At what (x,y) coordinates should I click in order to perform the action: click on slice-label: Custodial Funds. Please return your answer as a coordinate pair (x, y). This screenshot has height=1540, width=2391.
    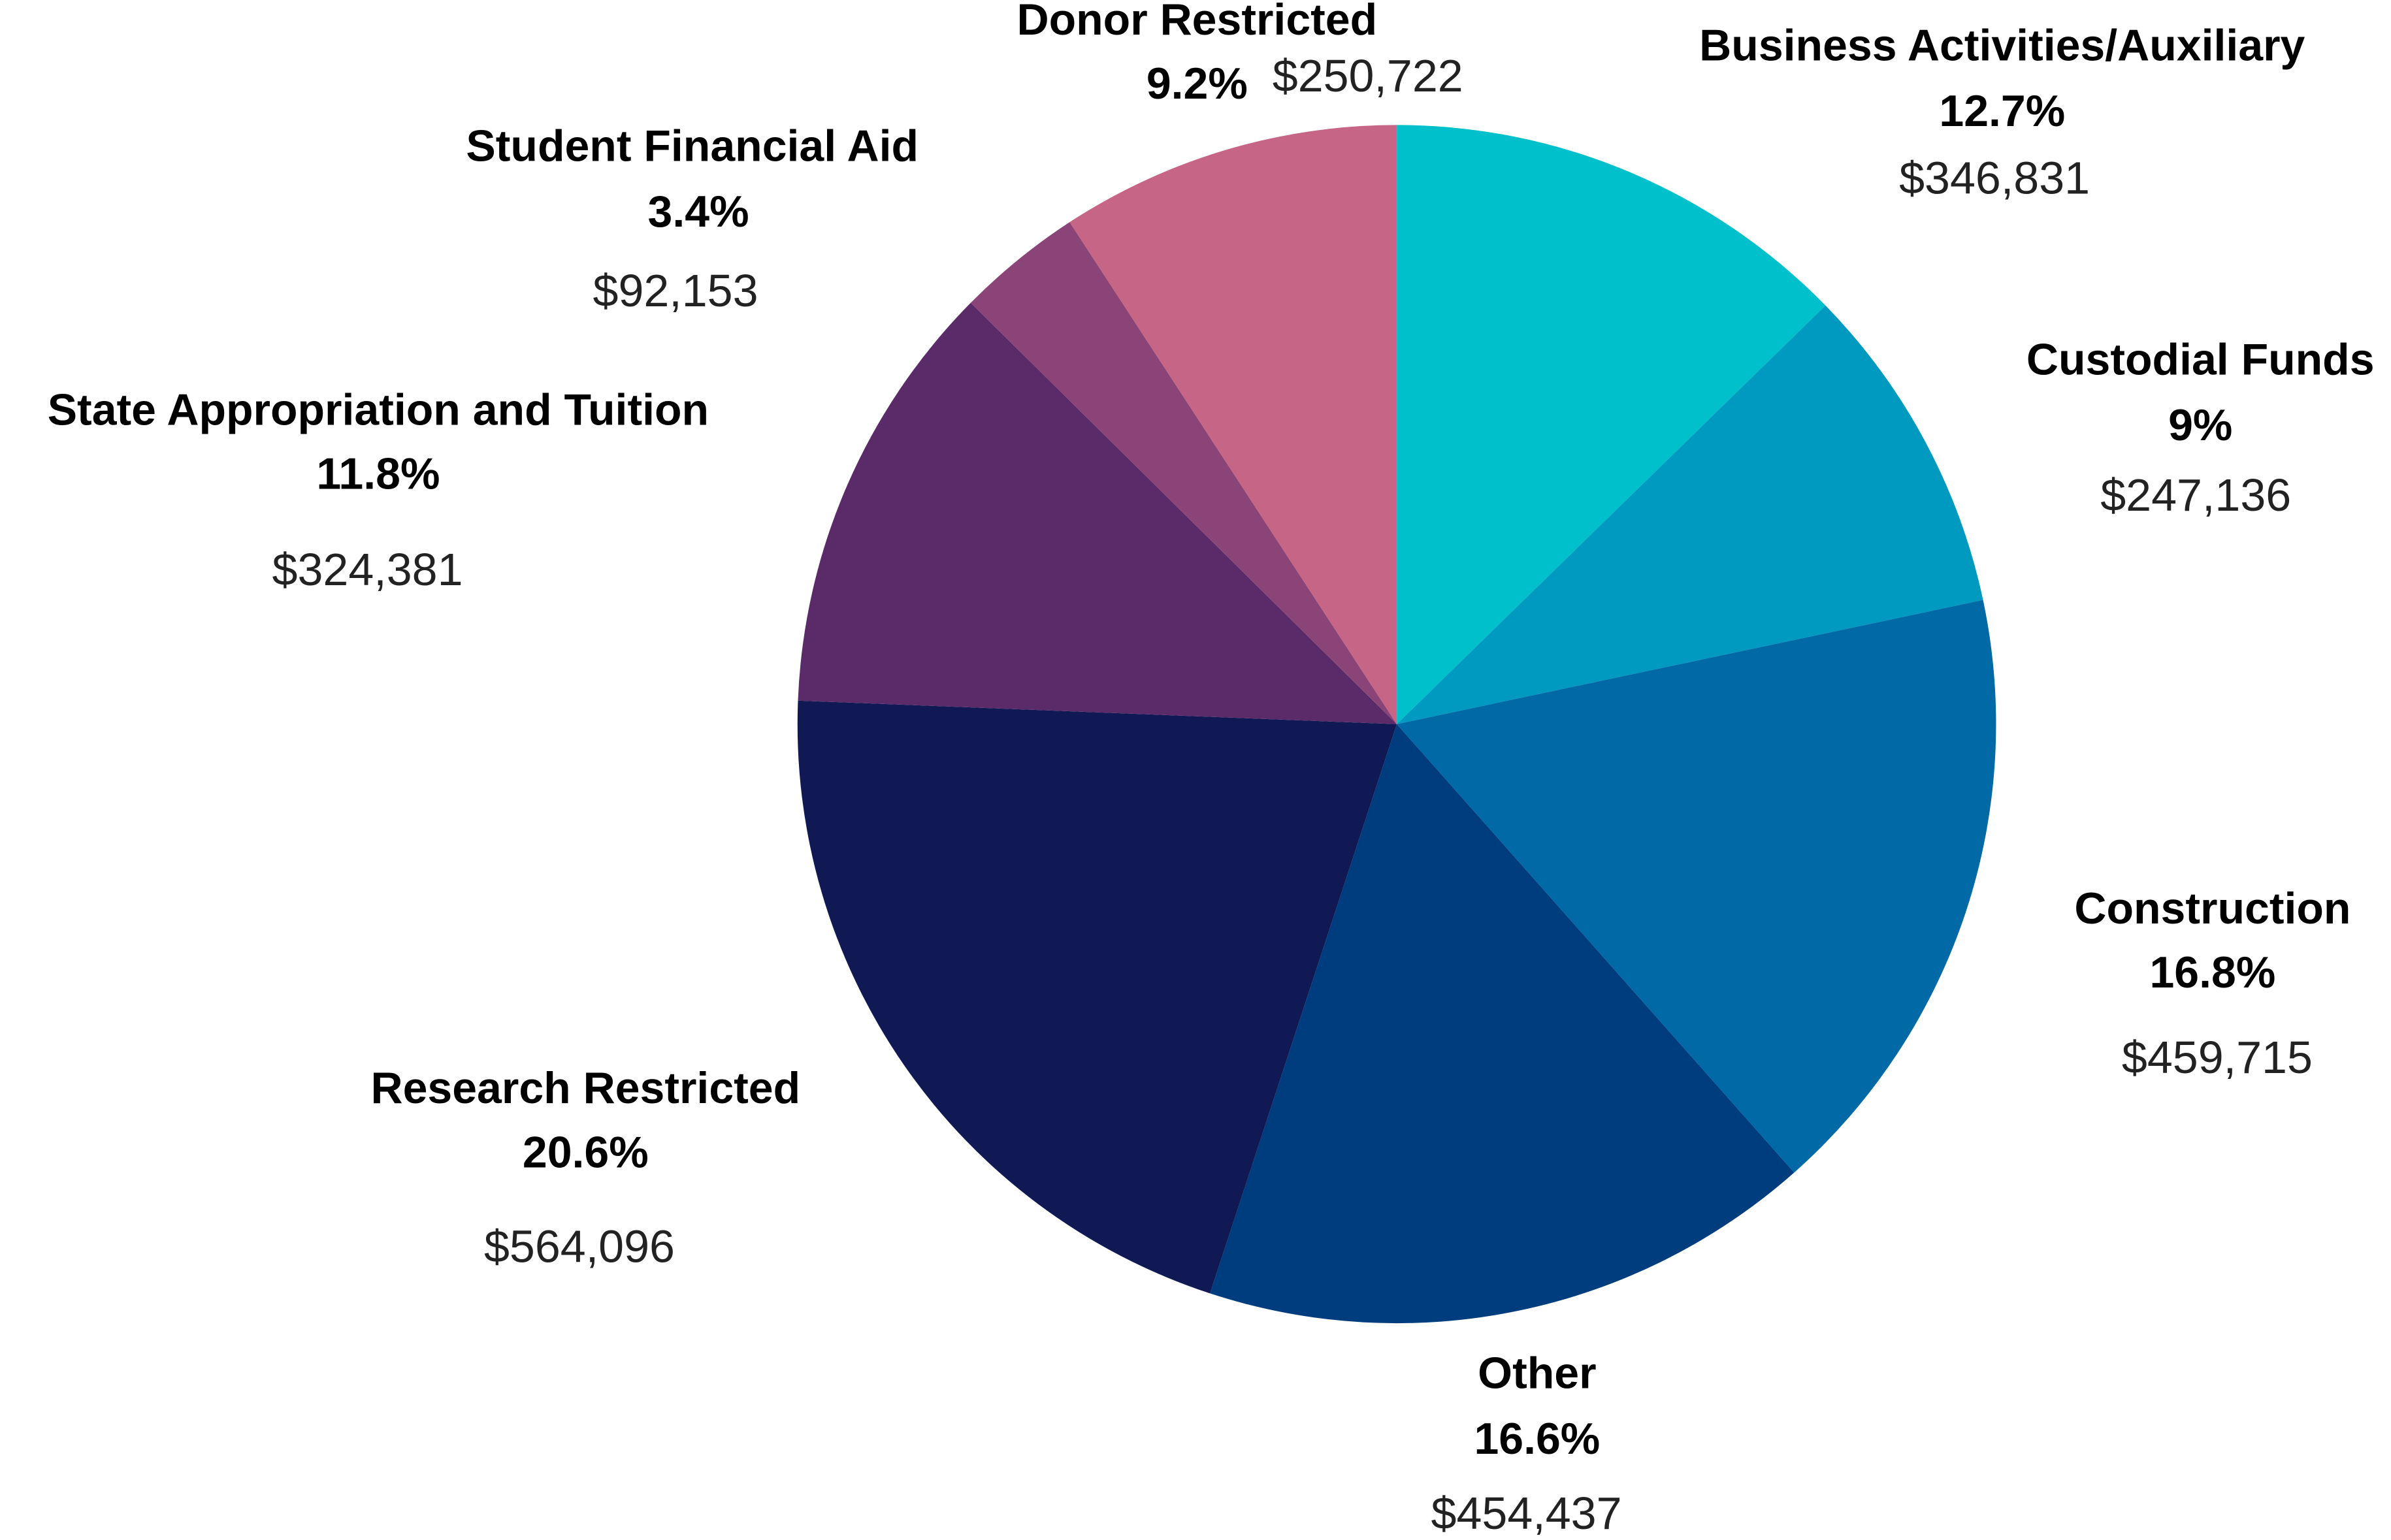
    Looking at the image, I should click on (2200, 360).